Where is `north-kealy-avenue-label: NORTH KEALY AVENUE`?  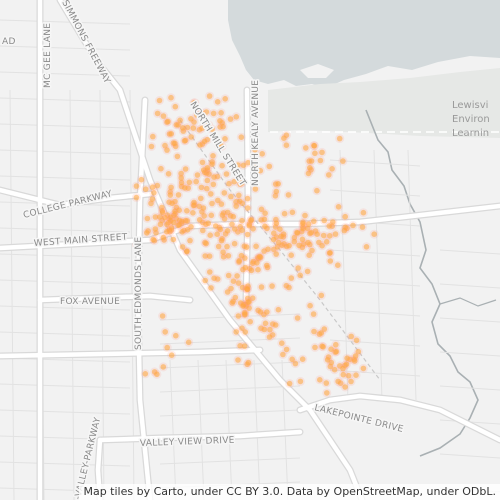
north-kealy-avenue-label: NORTH KEALY AVENUE is located at coordinates (256, 133).